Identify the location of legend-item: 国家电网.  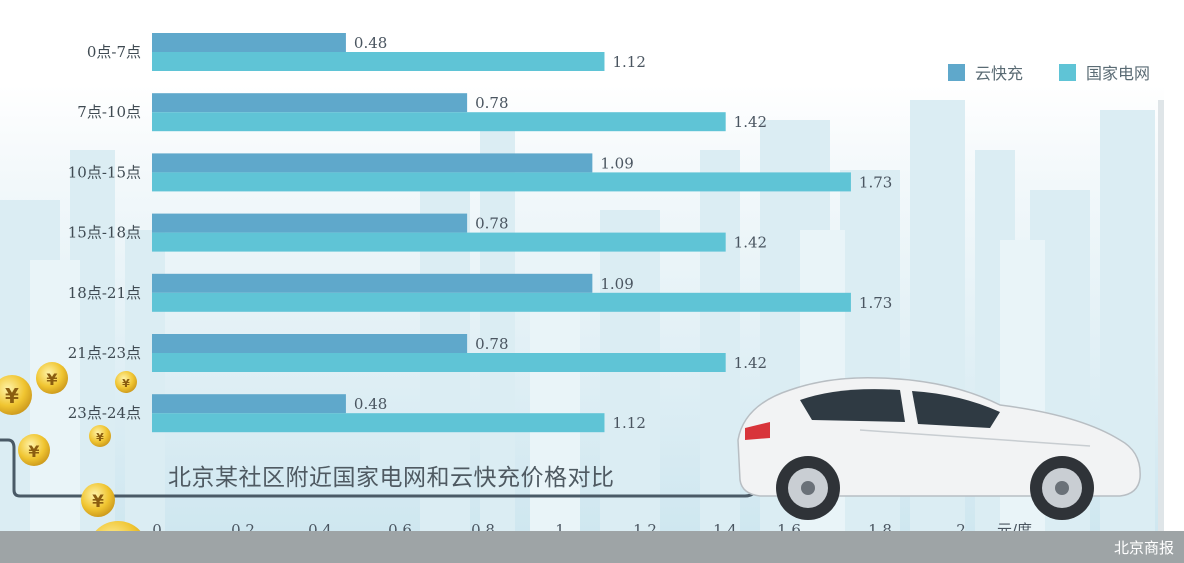
(1104, 72).